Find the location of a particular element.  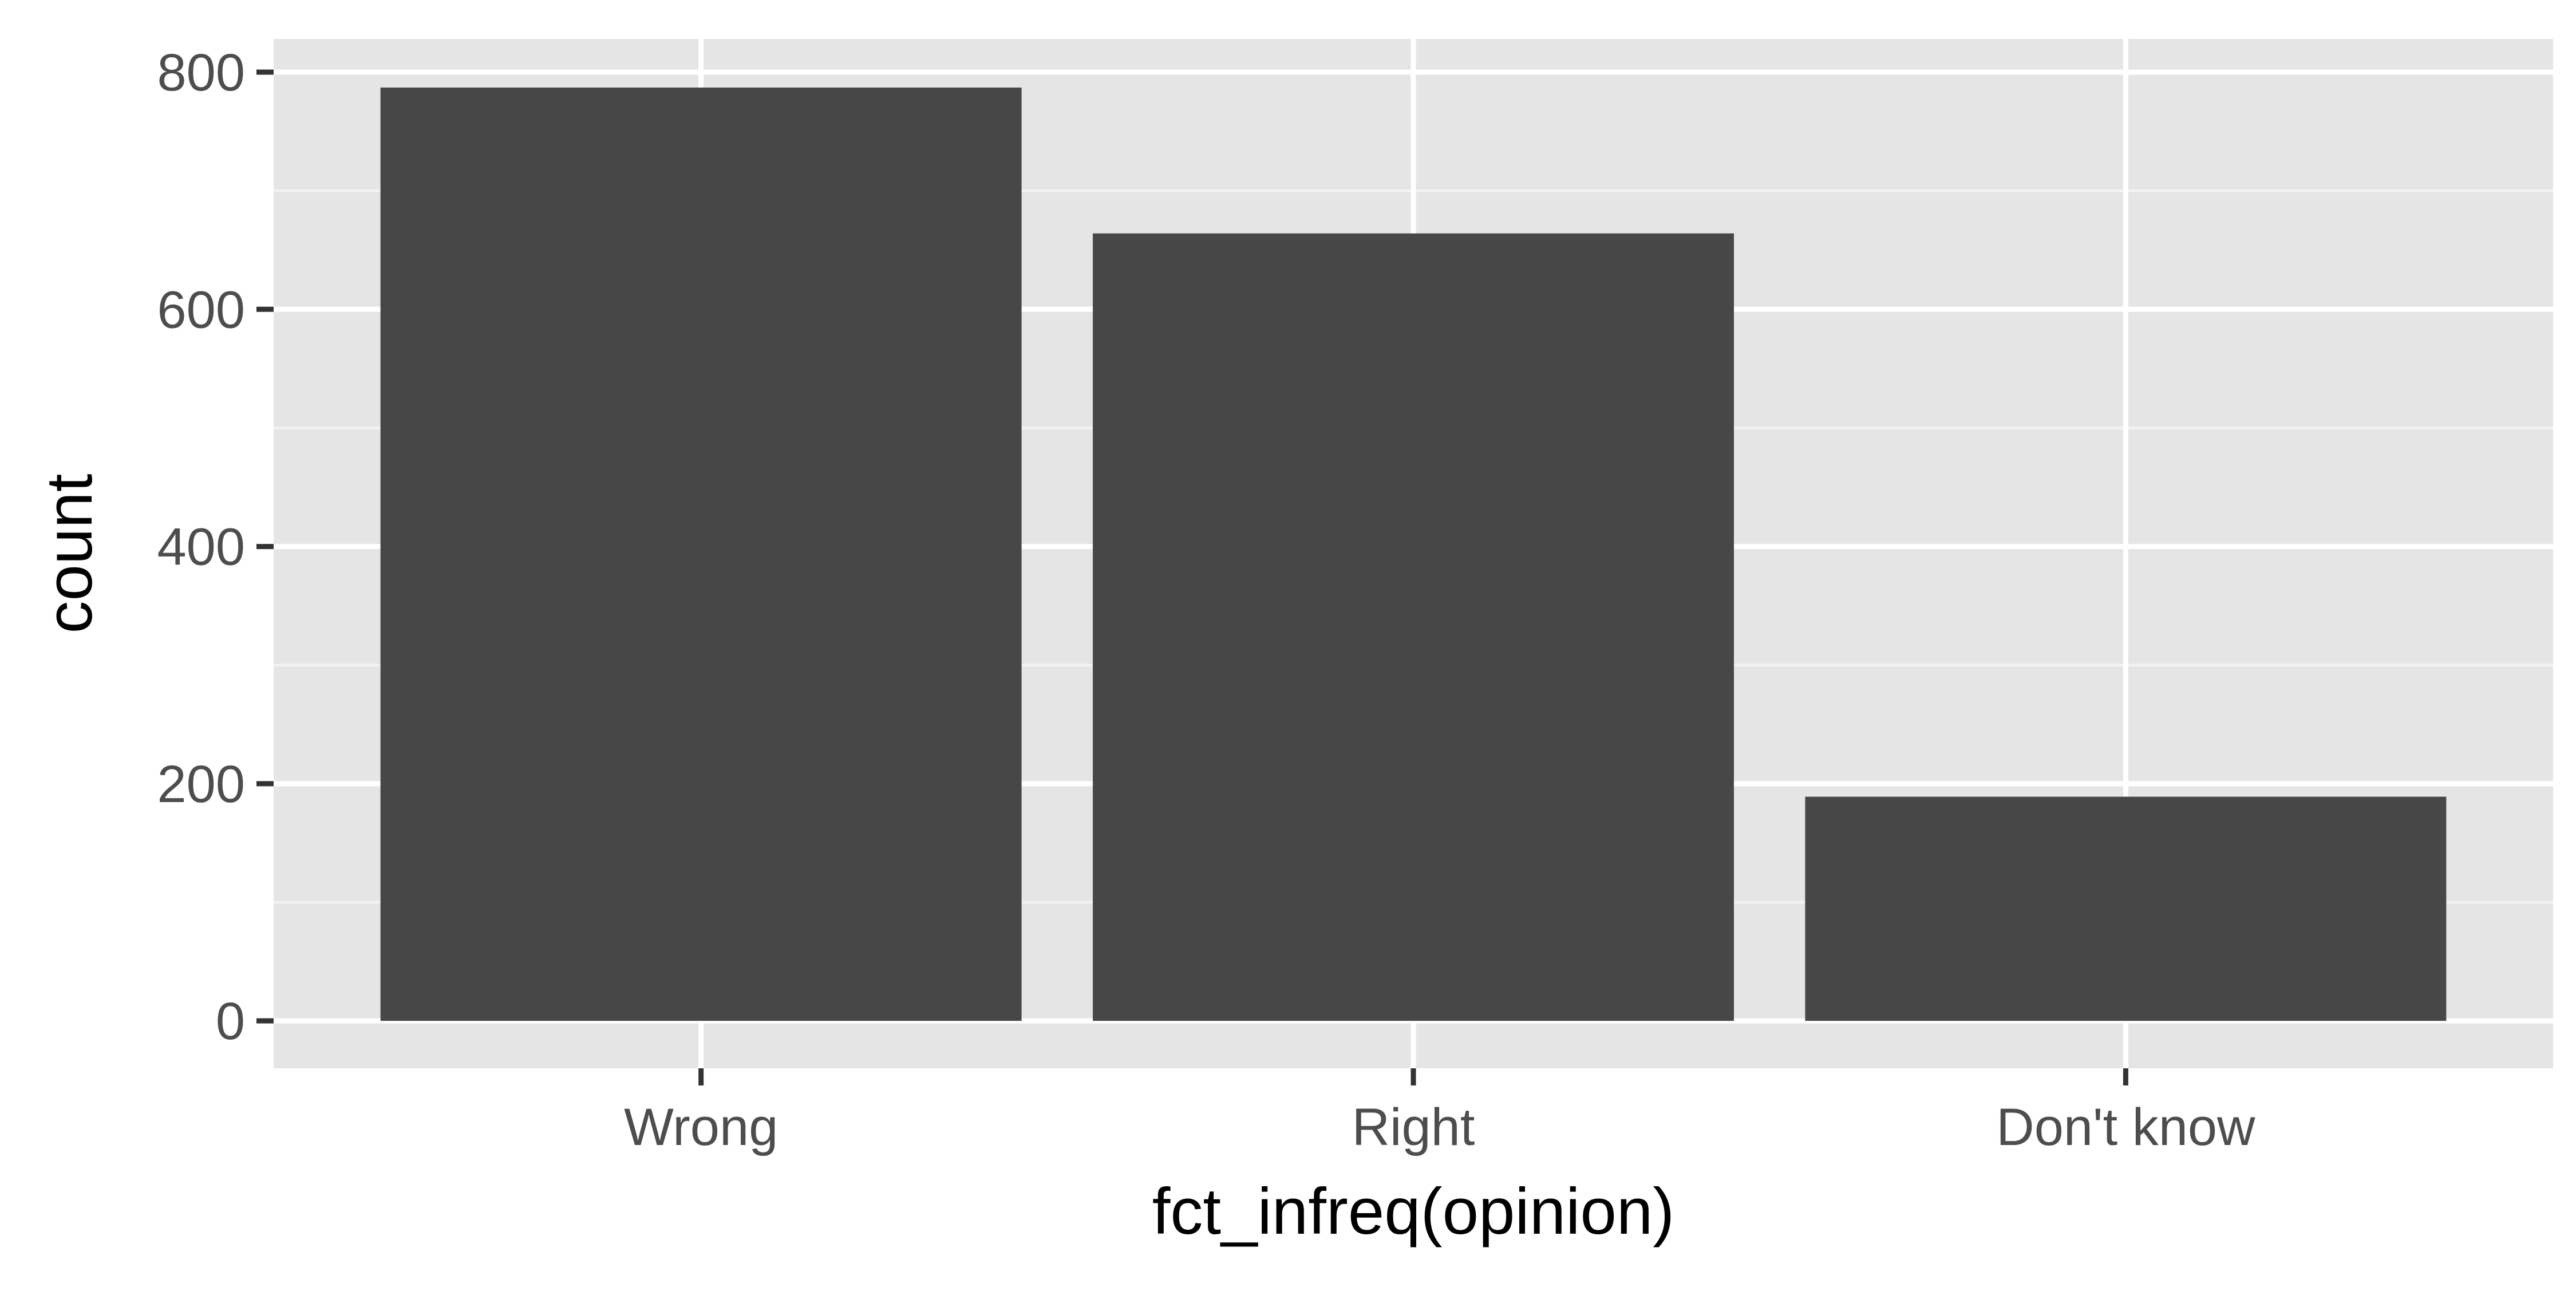

y-tick-label: 800 is located at coordinates (201, 73).